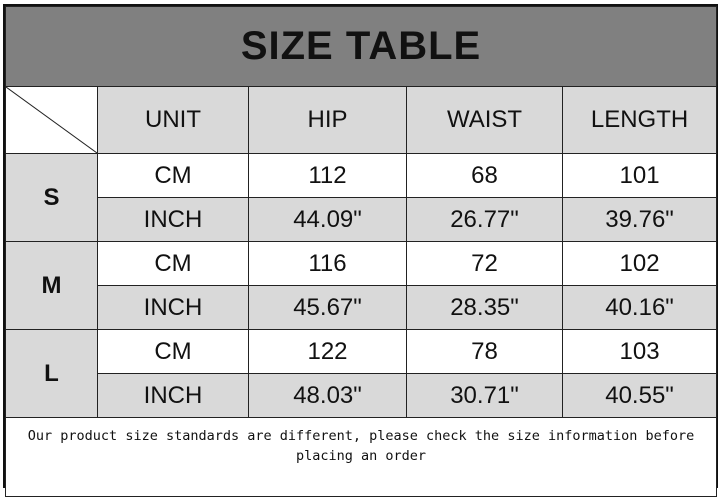 The image size is (720, 497). I want to click on table-row: INCH 45.67" 28.35" 40.16", so click(362, 307).